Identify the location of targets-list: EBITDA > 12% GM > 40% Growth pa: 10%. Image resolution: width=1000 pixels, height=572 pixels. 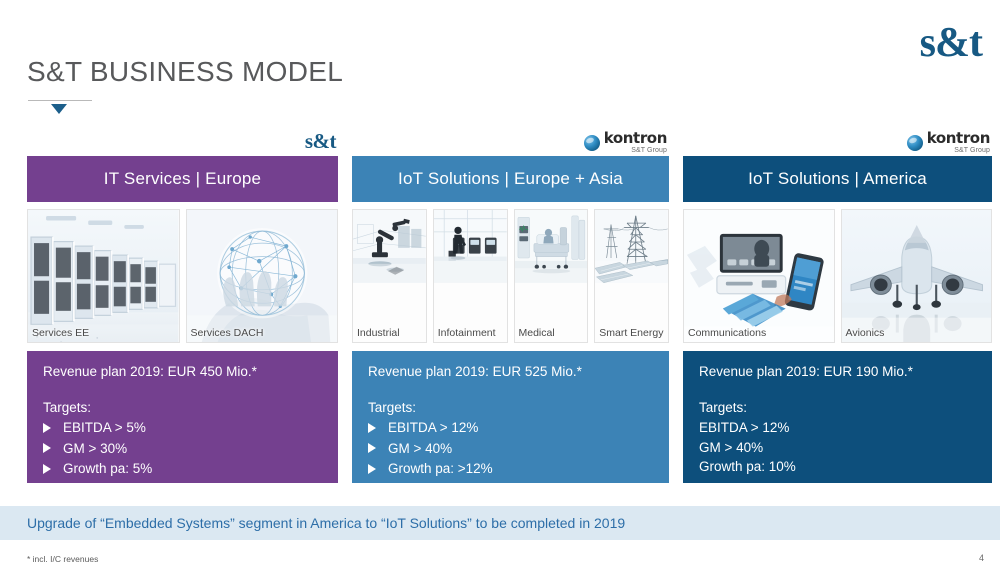
(837, 447).